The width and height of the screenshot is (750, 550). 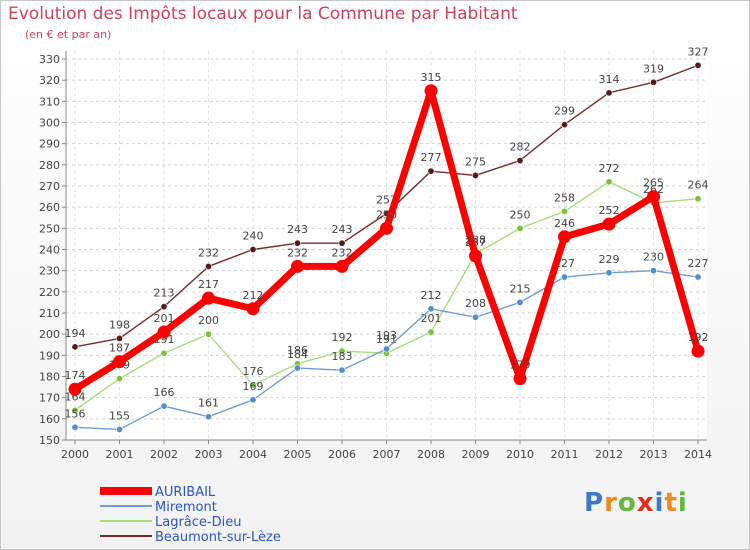 I want to click on x-tick-label: 2002, so click(x=164, y=454).